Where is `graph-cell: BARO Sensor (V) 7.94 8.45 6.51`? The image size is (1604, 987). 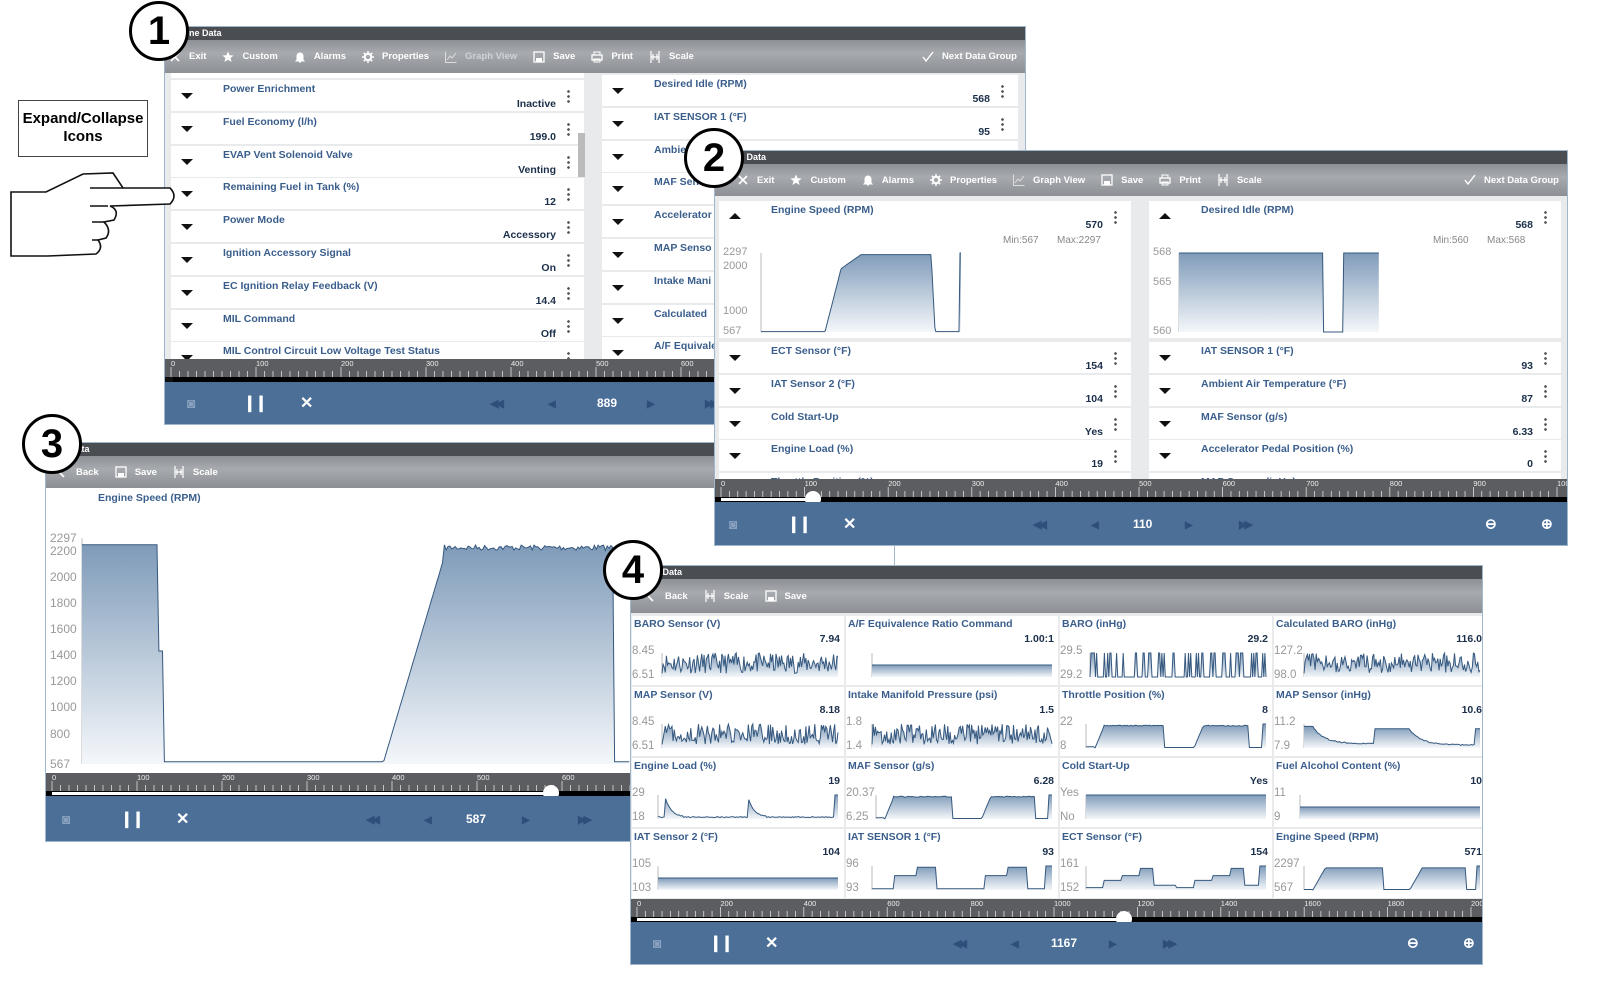 graph-cell: BARO Sensor (V) 7.94 8.45 6.51 is located at coordinates (738, 650).